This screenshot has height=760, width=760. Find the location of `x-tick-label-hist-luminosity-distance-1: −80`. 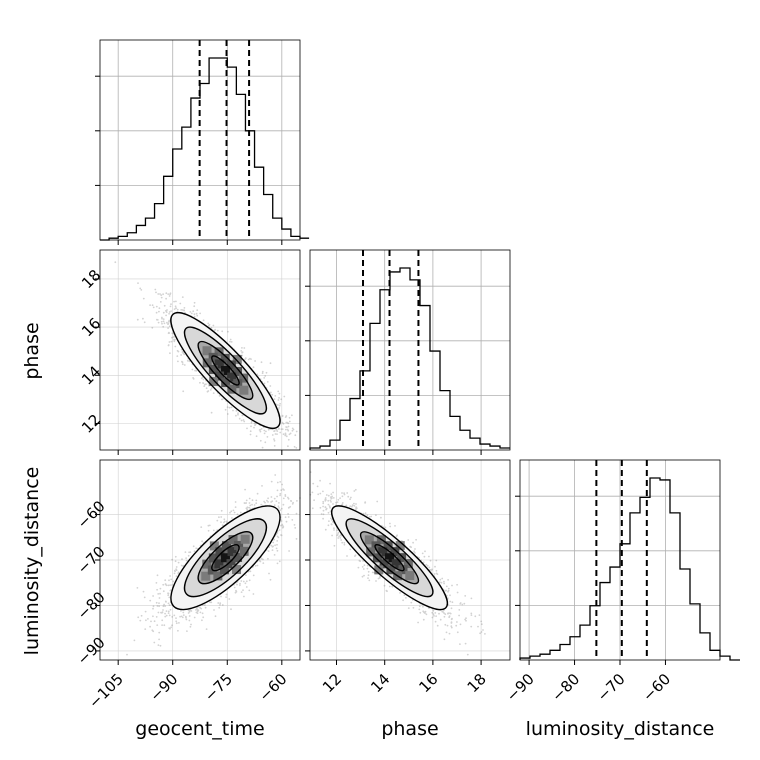

x-tick-label-hist-luminosity-distance-1: −80 is located at coordinates (565, 687).